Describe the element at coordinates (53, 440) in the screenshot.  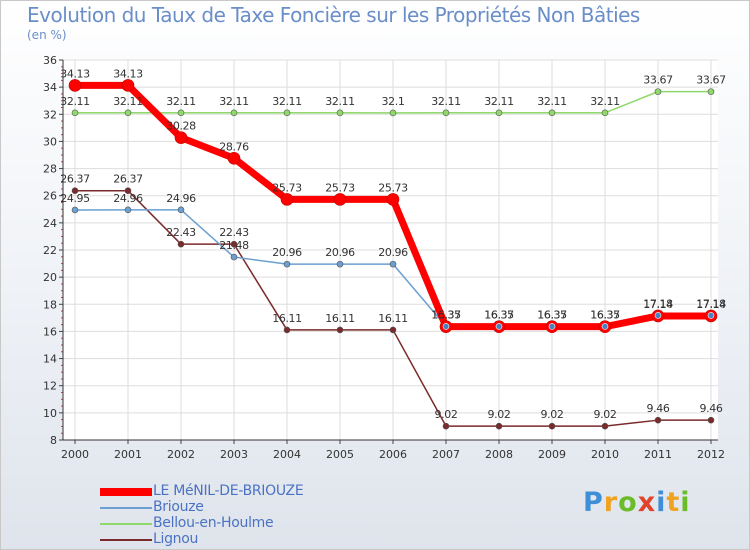
I see `y-tick-label: 8` at that location.